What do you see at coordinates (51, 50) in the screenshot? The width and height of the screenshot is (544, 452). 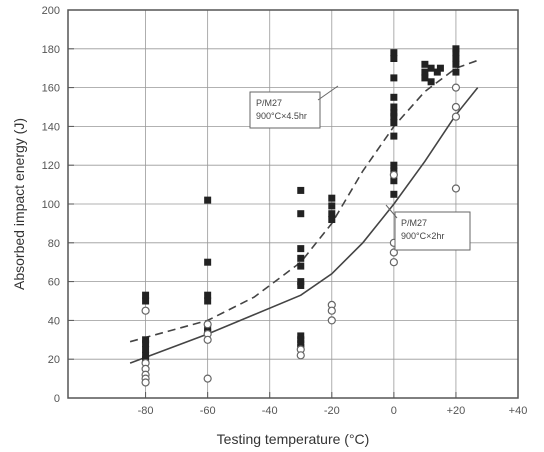 I see `y-tick-label: 180` at bounding box center [51, 50].